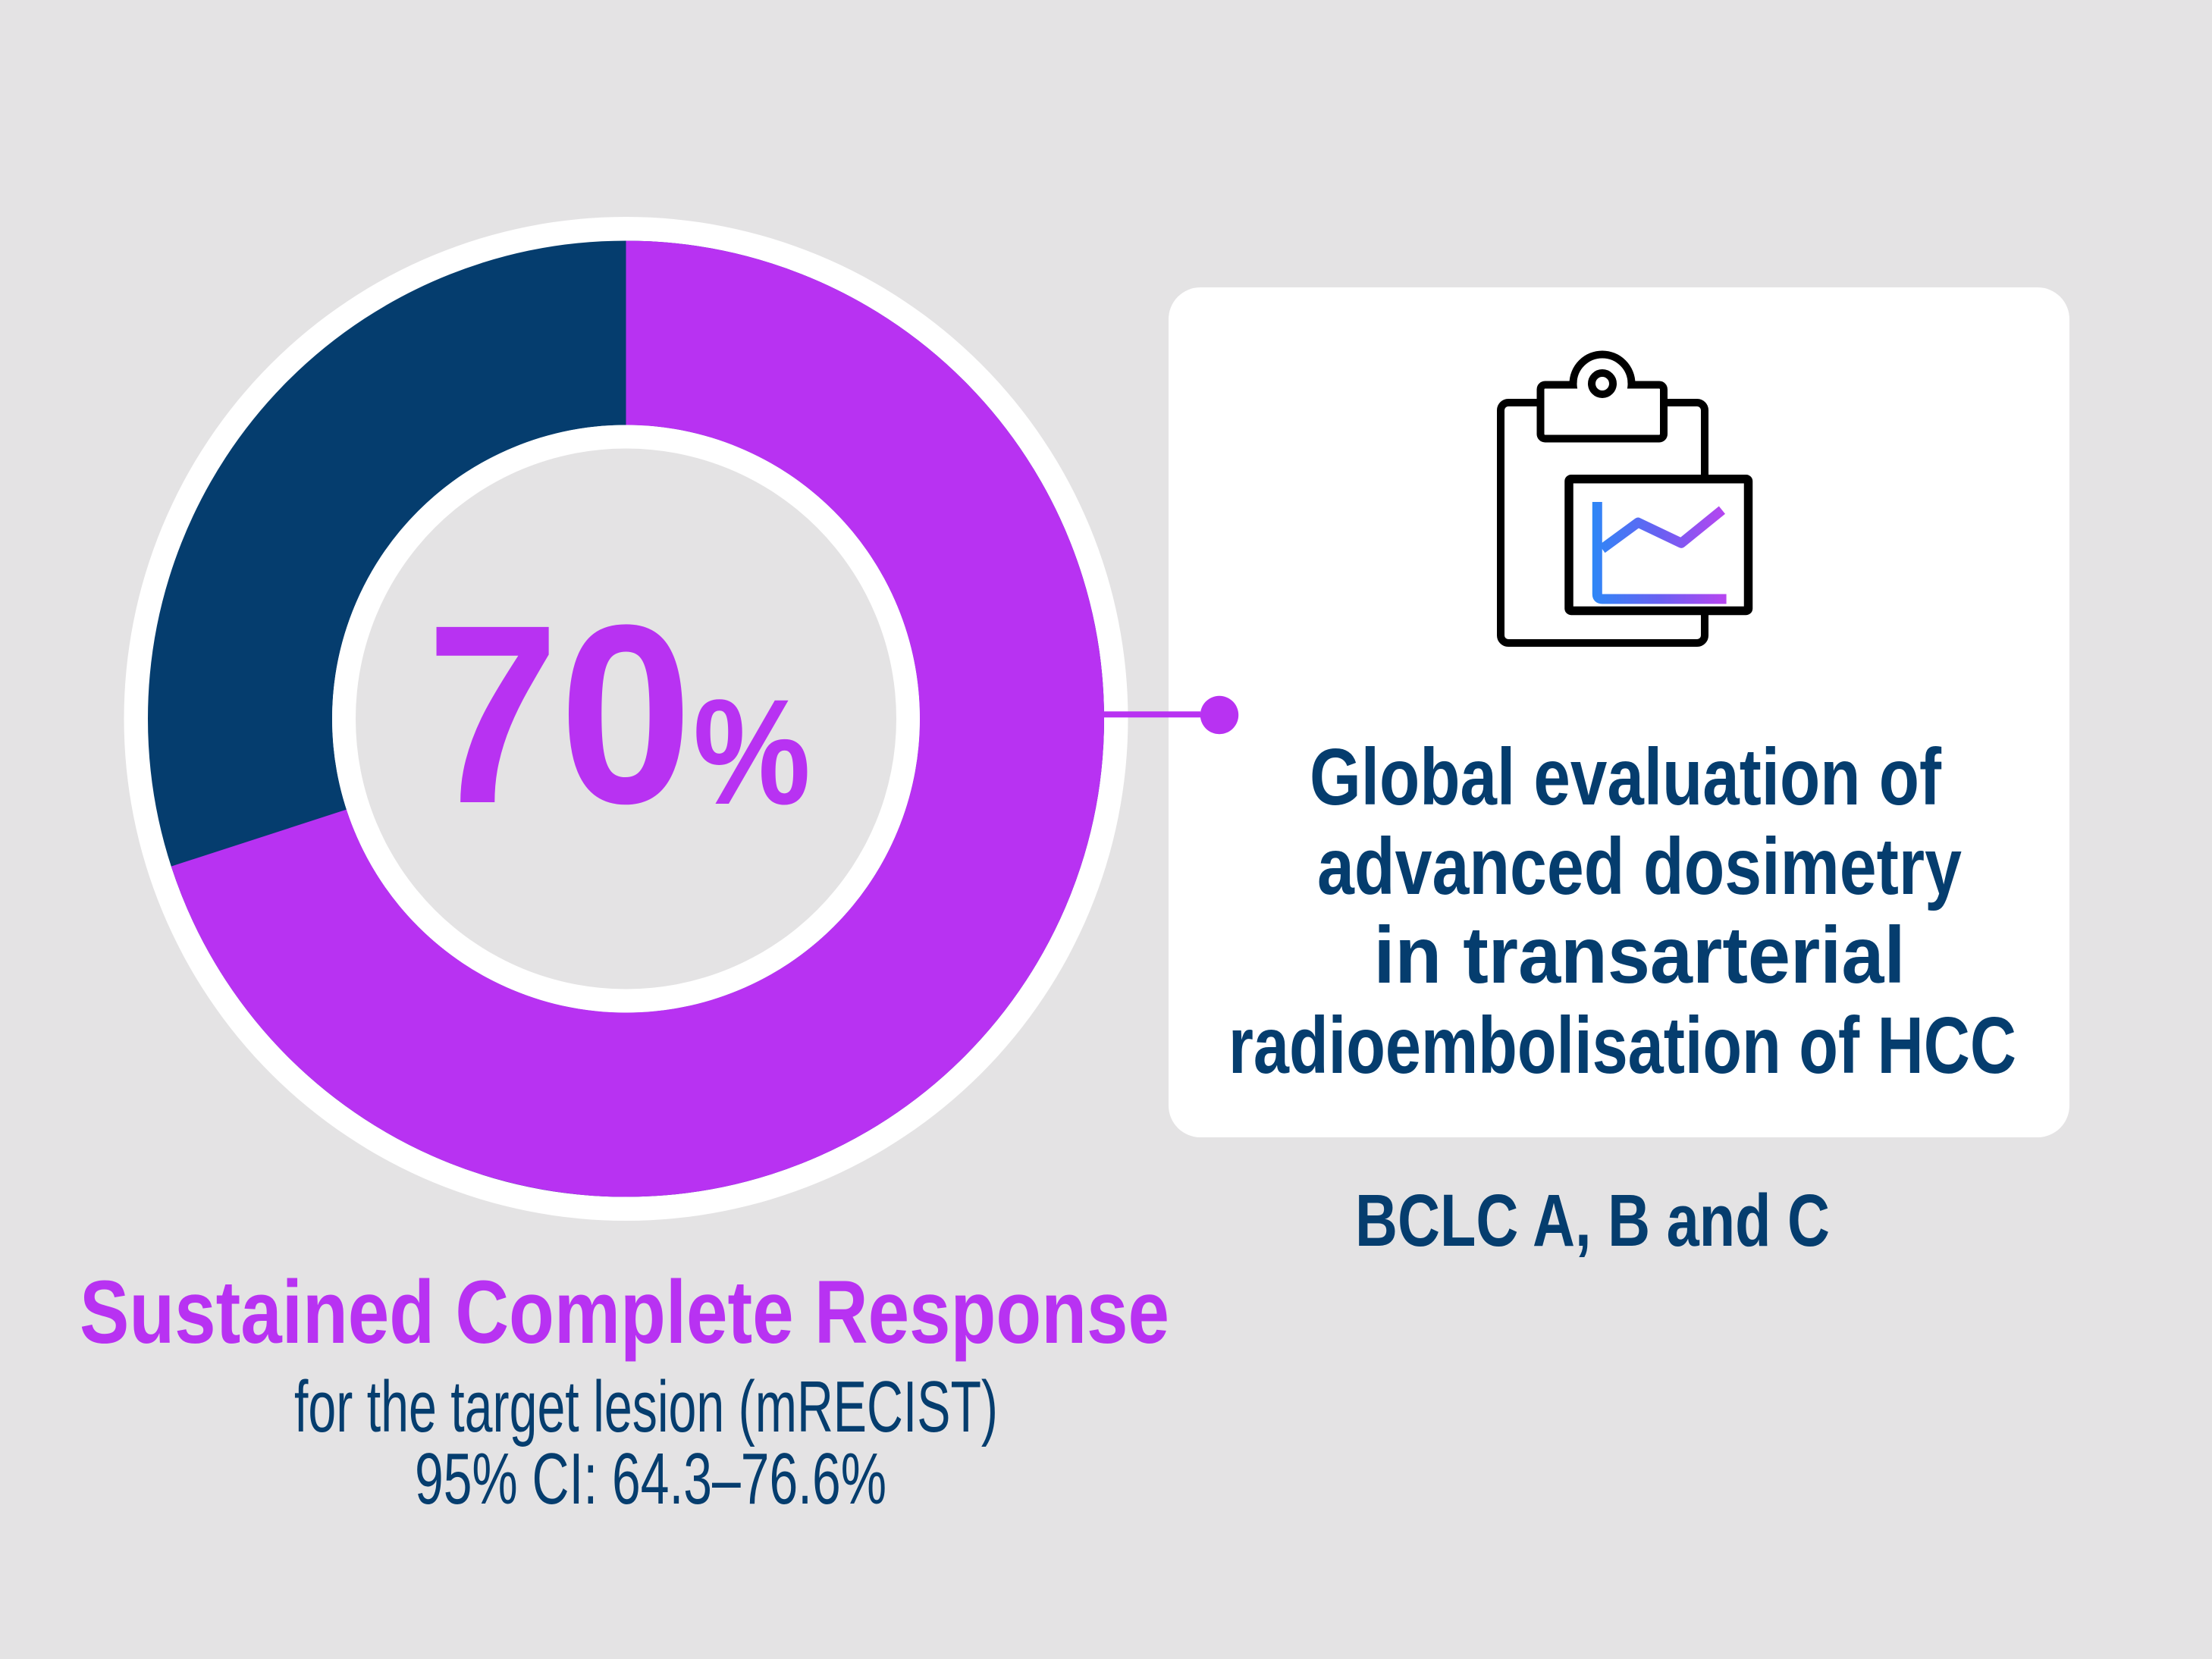 This screenshot has width=2212, height=1659. I want to click on svg-text:for the target lesion (mRECIST: for the target lesion (mRECIST), so click(646, 1406).